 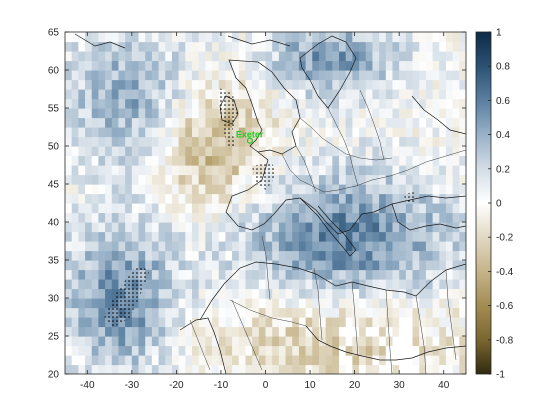 What do you see at coordinates (54, 33) in the screenshot?
I see `y-tick-label: 65` at bounding box center [54, 33].